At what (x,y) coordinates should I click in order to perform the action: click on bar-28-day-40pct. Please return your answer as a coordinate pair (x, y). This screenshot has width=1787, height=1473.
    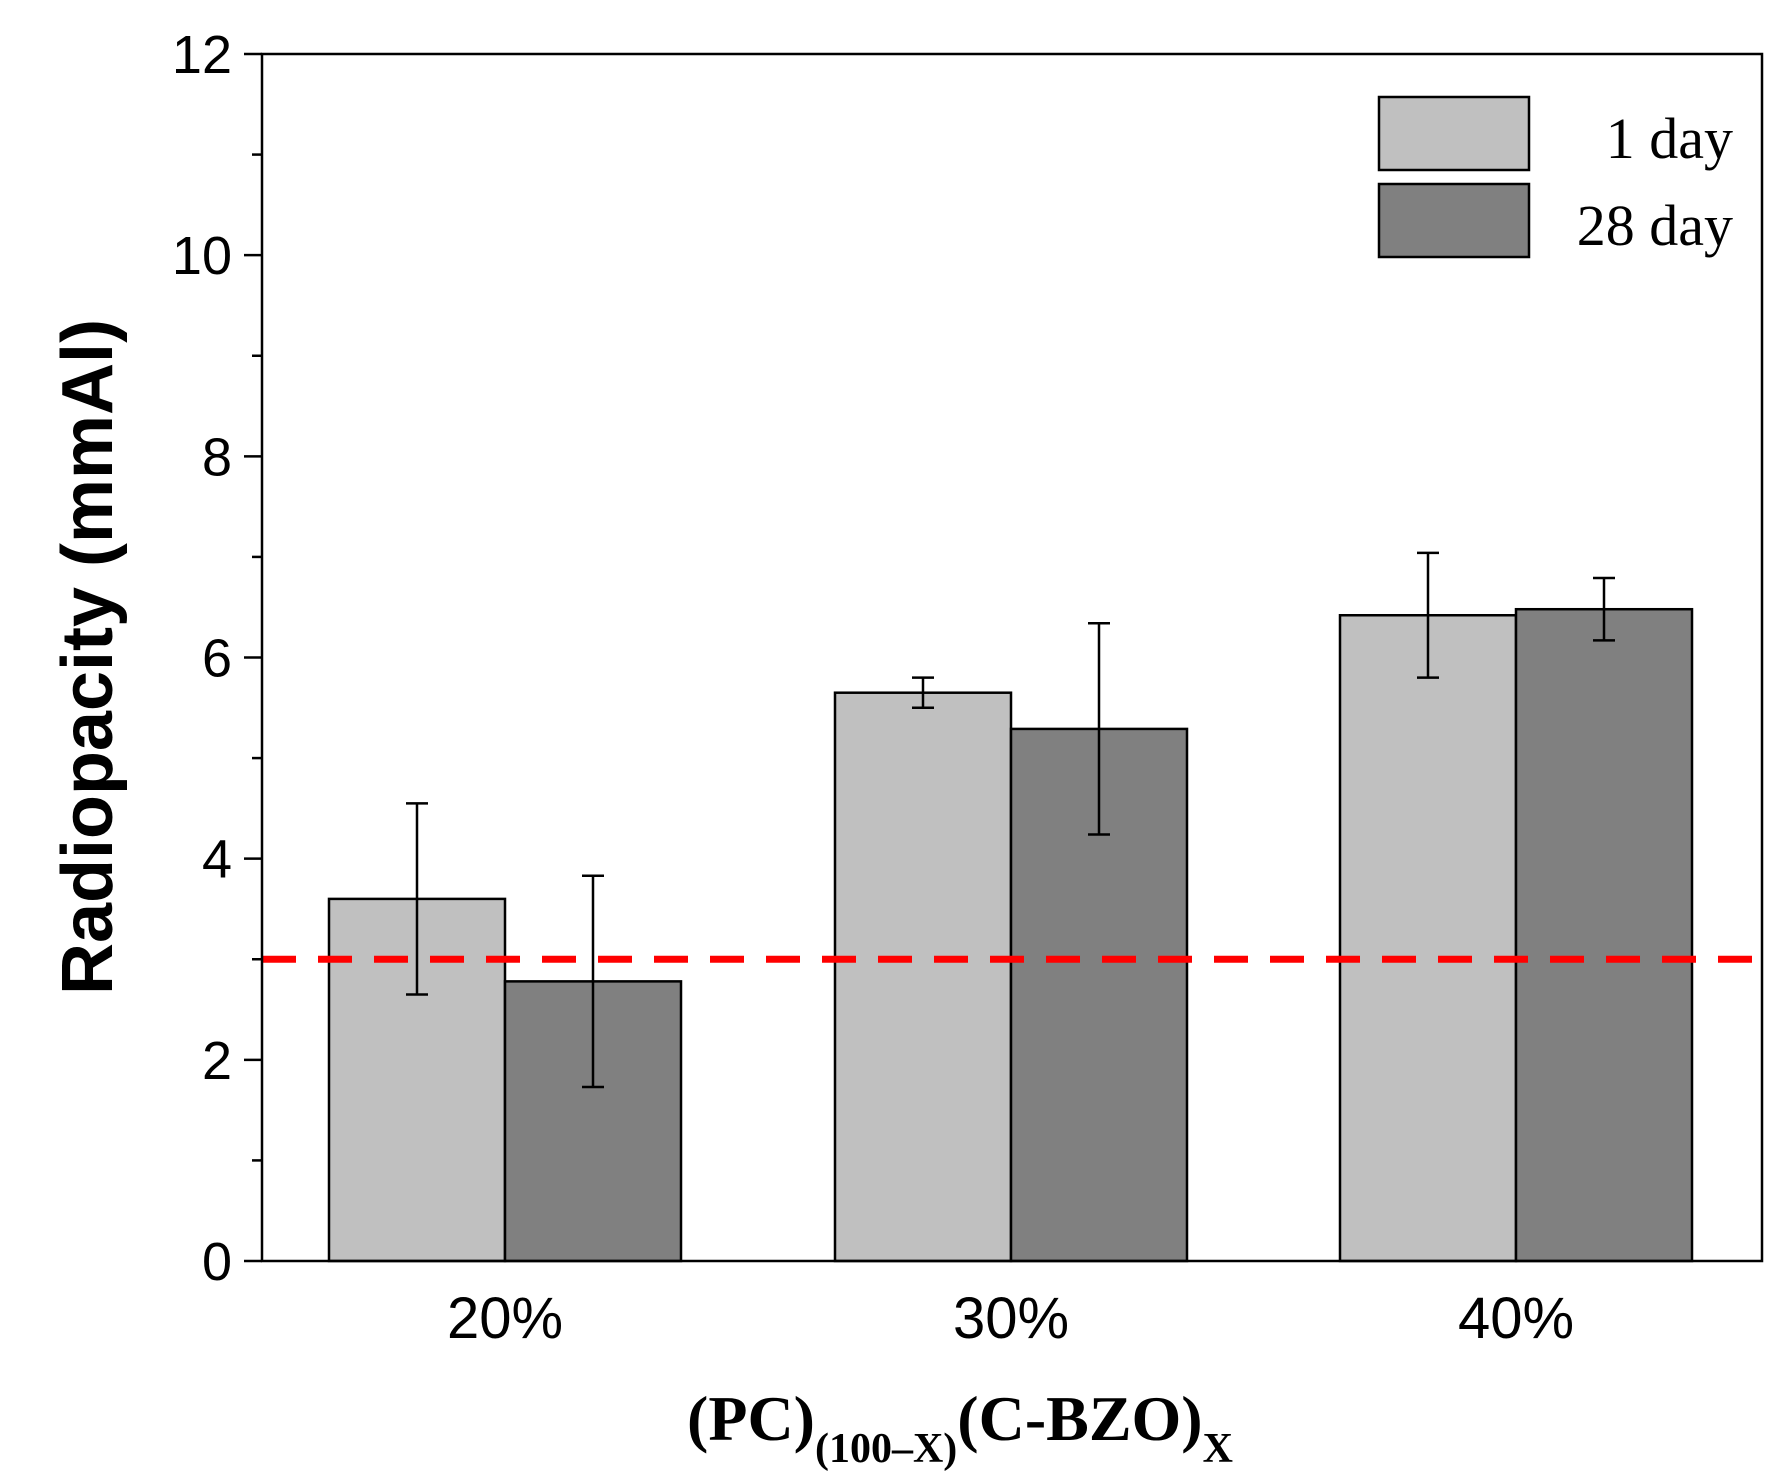
    Looking at the image, I should click on (1604, 935).